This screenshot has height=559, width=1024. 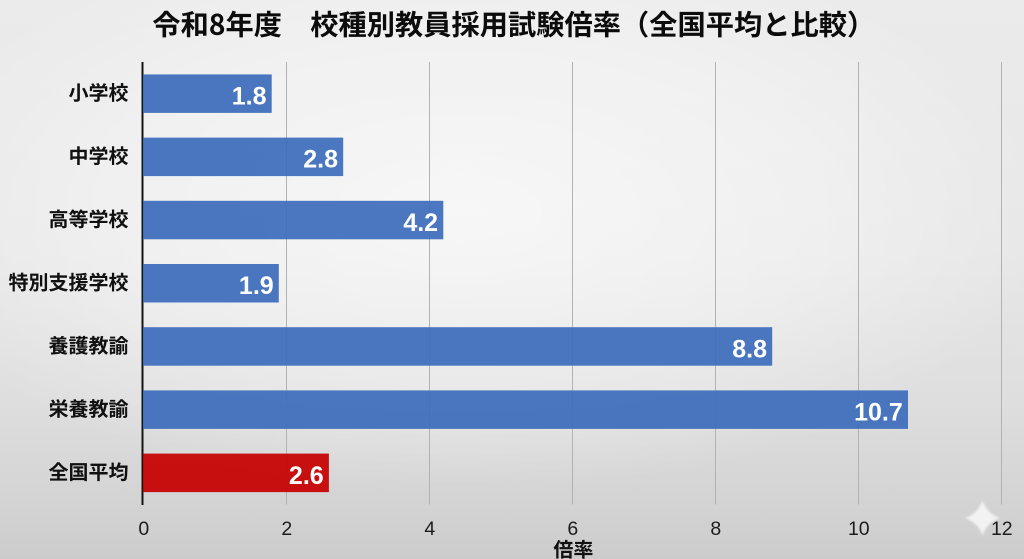 I want to click on svg-text: 1.8, so click(x=249, y=97).